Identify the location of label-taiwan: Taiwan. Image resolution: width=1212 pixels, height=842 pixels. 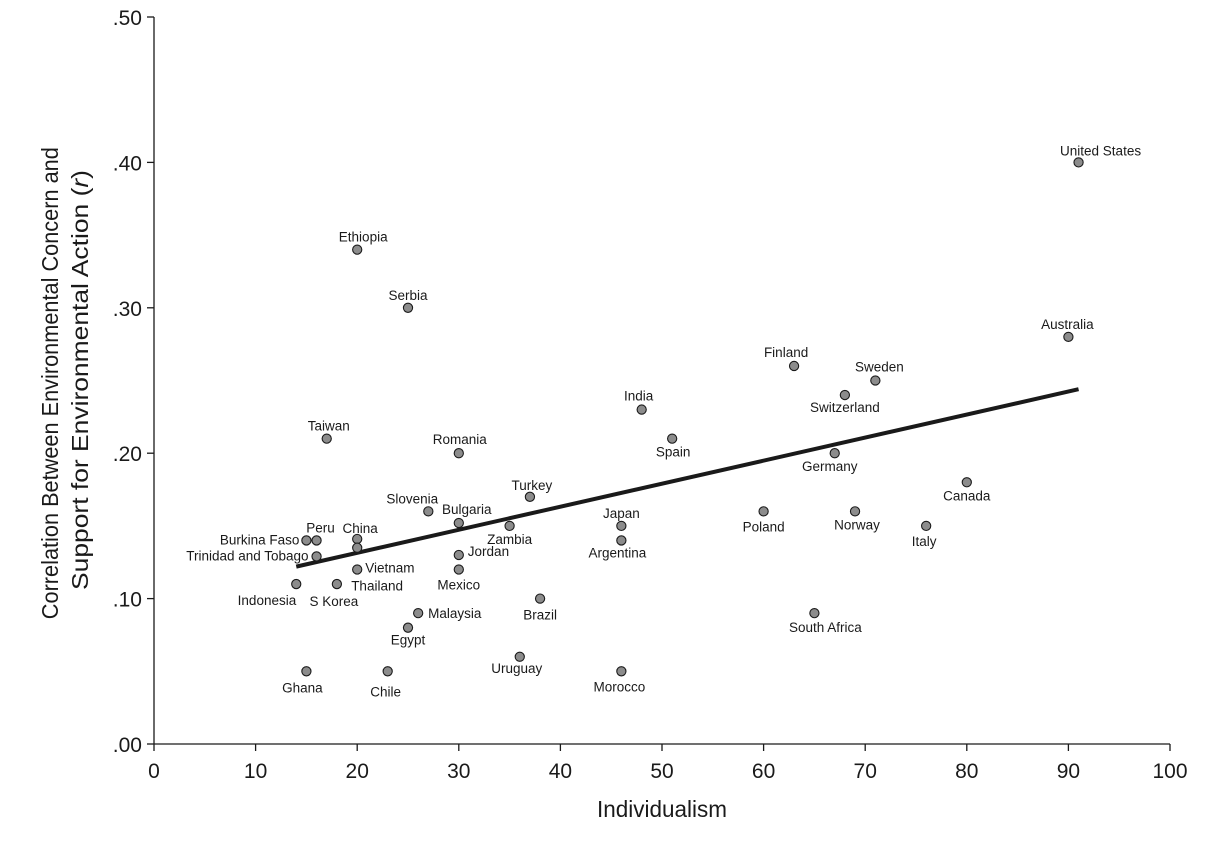
(329, 426).